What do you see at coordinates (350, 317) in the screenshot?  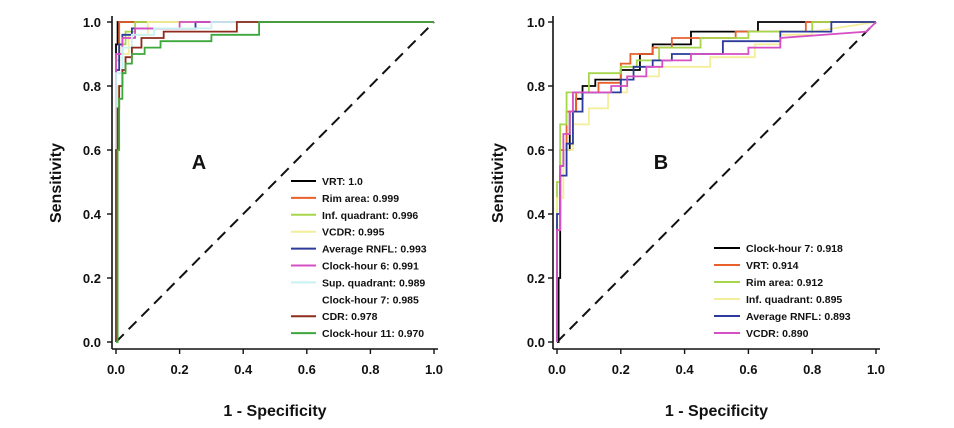 I see `legend-label-cdr-0-978: CDR: 0.978` at bounding box center [350, 317].